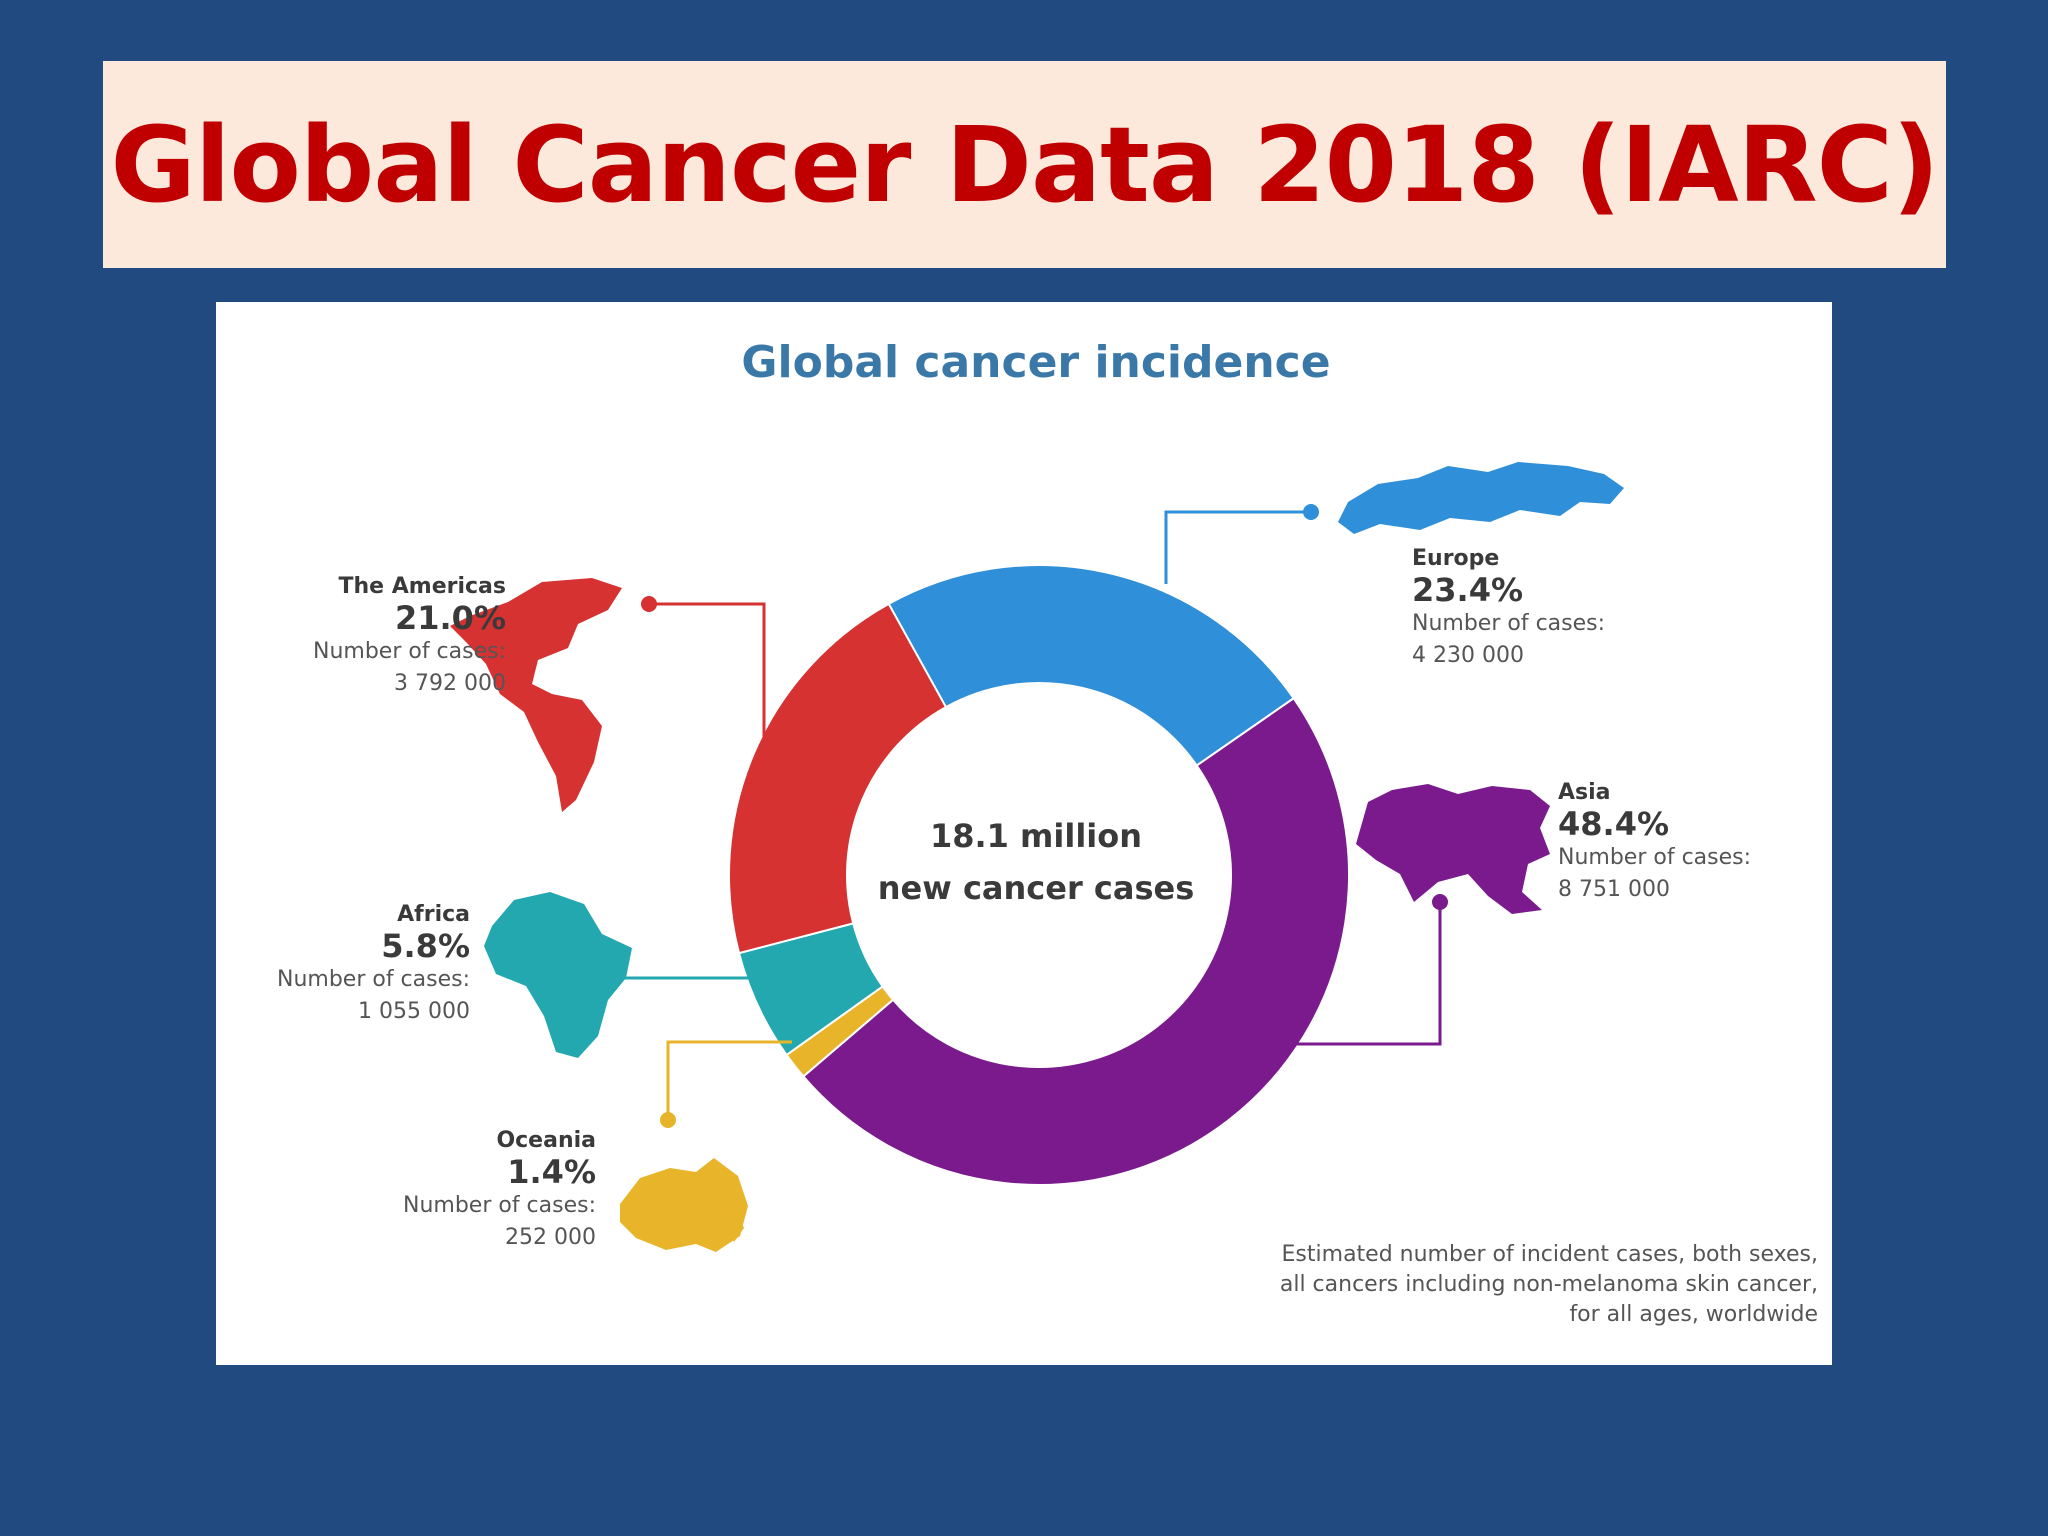 This screenshot has width=2048, height=1536. Describe the element at coordinates (1076, 941) in the screenshot. I see `donut-slice-asia` at that location.